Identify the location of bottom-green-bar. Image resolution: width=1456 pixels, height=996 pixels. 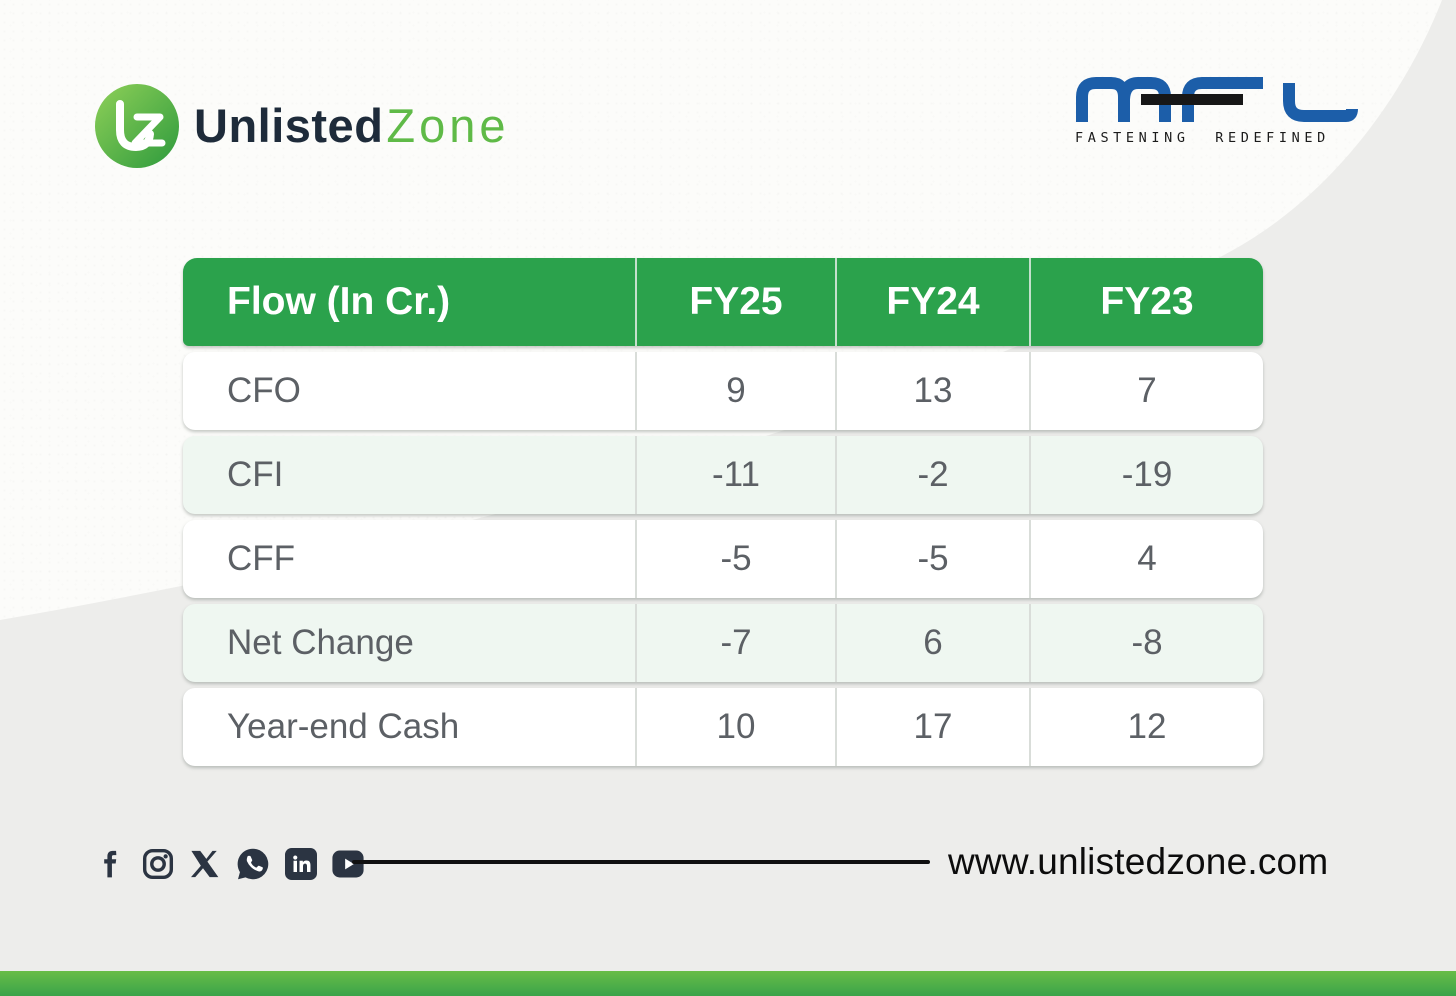
(728, 983).